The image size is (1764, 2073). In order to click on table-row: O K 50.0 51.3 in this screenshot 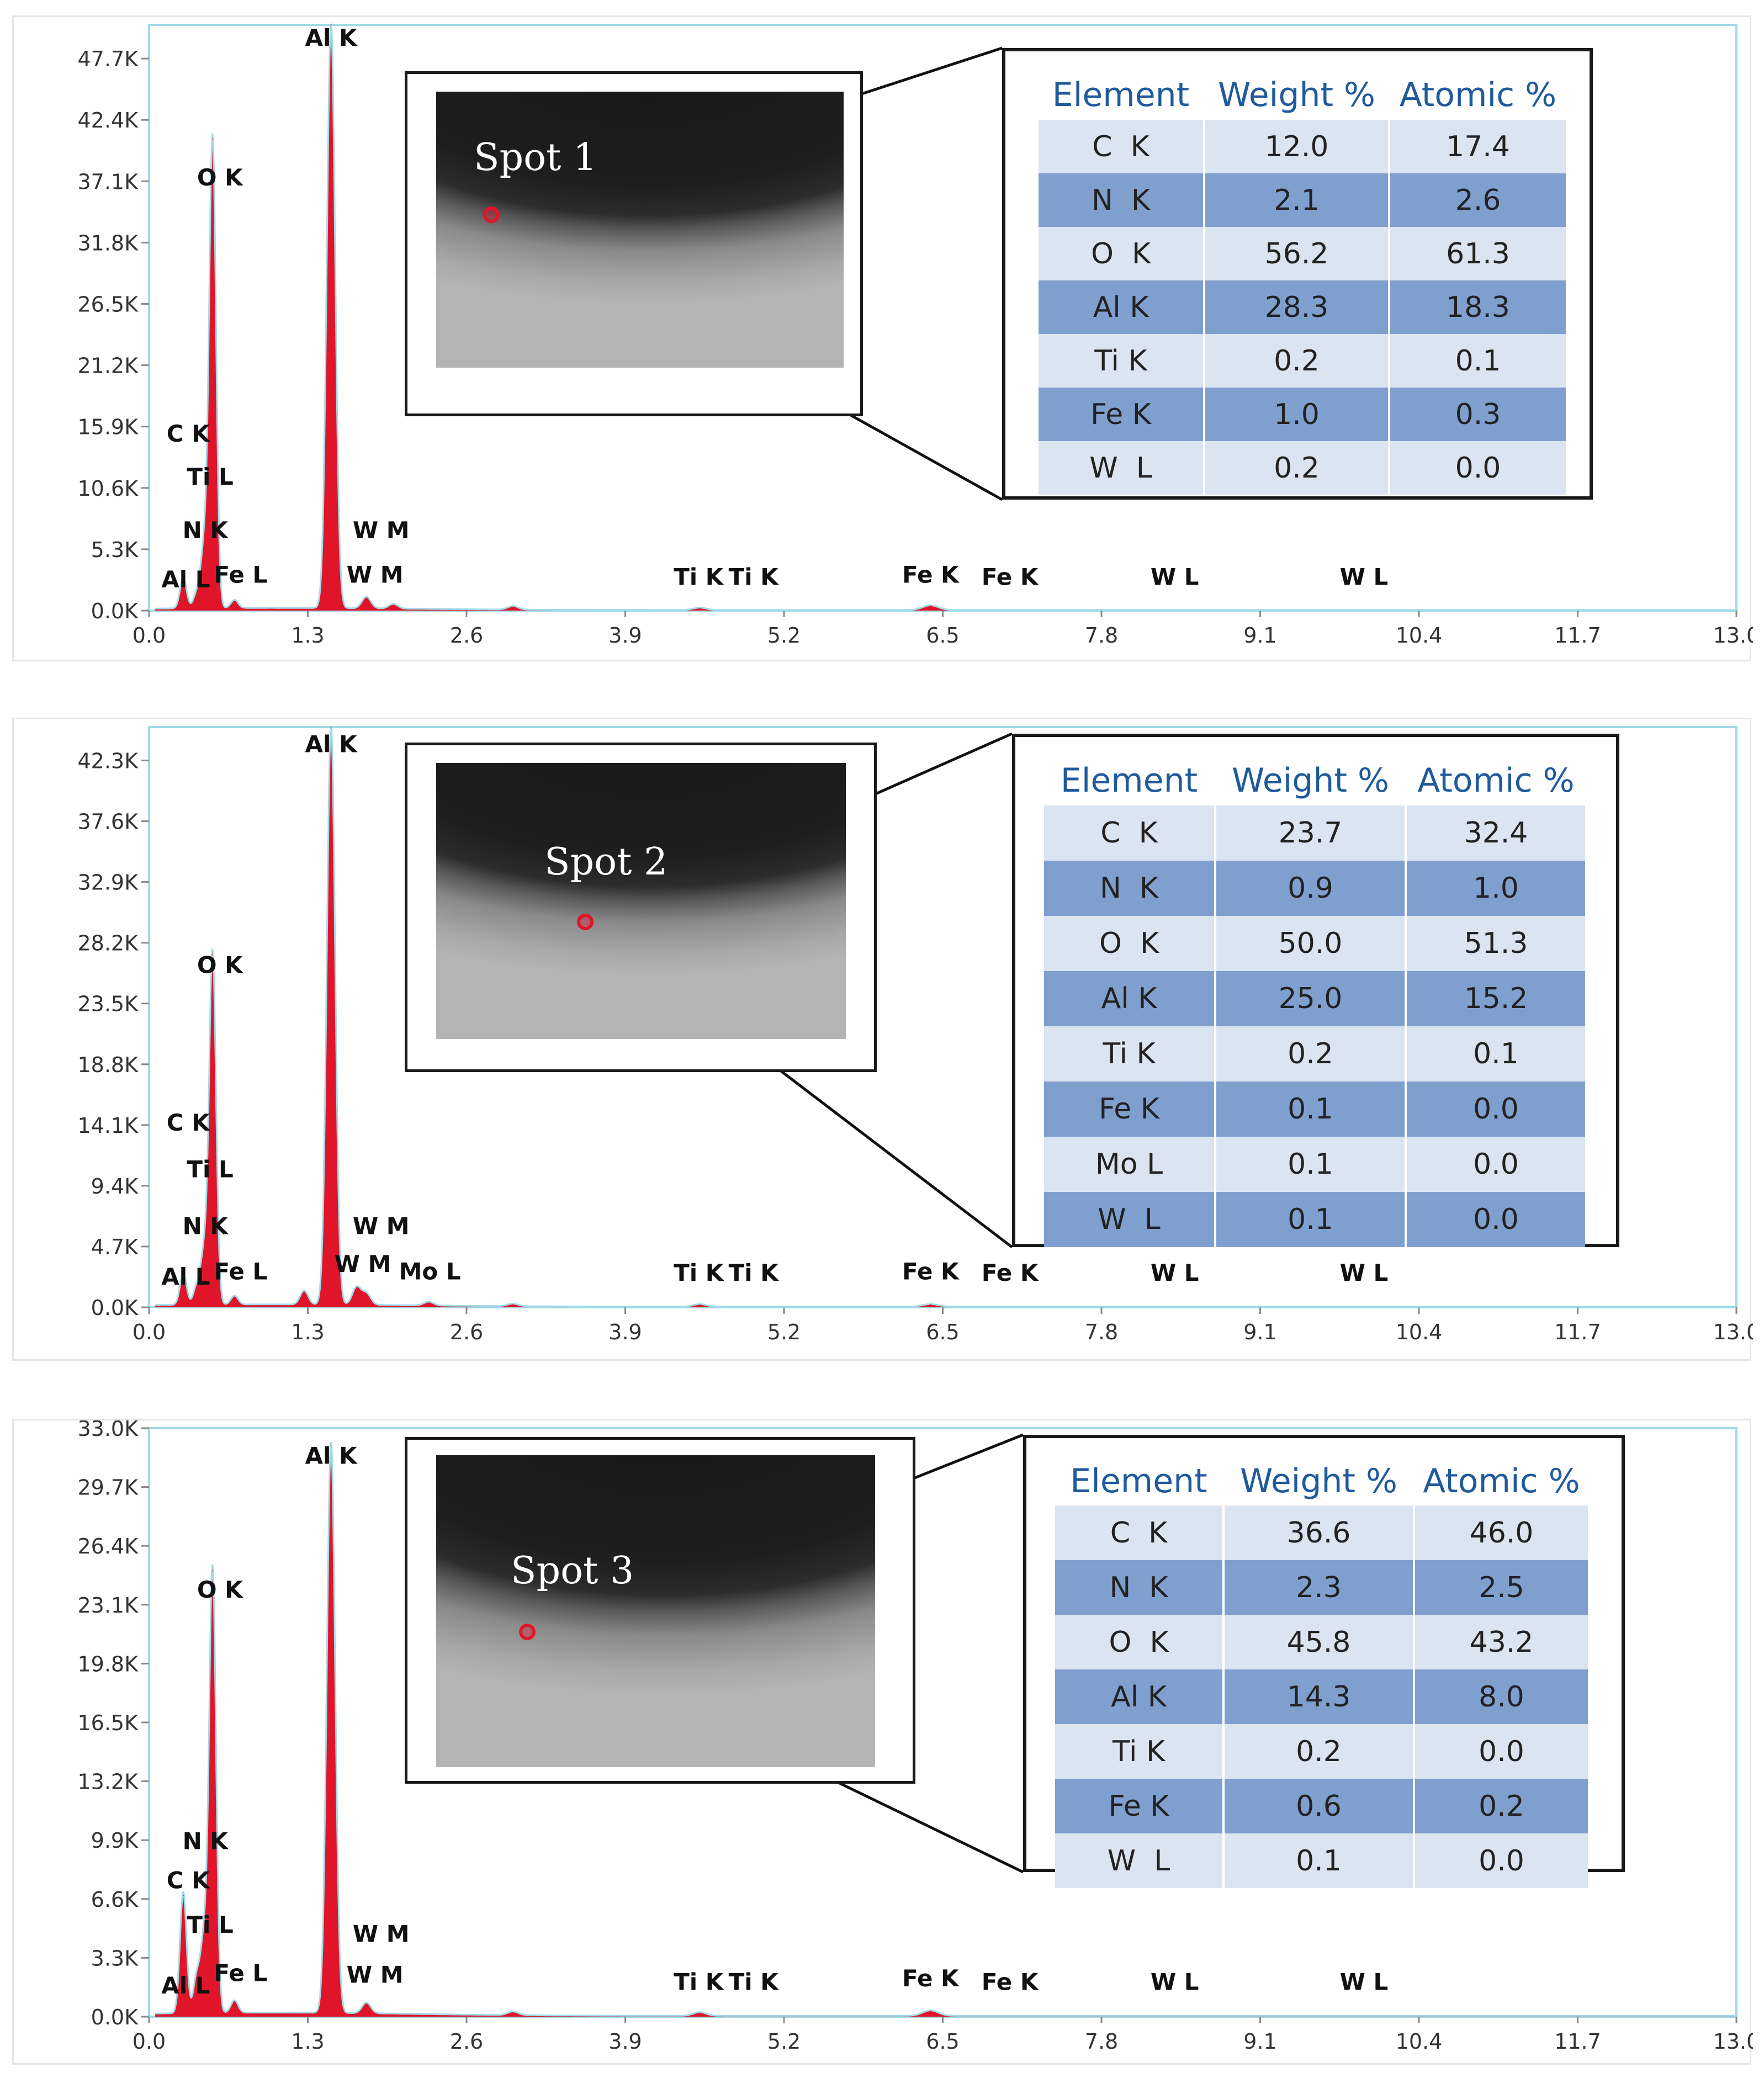, I will do `click(1315, 943)`.